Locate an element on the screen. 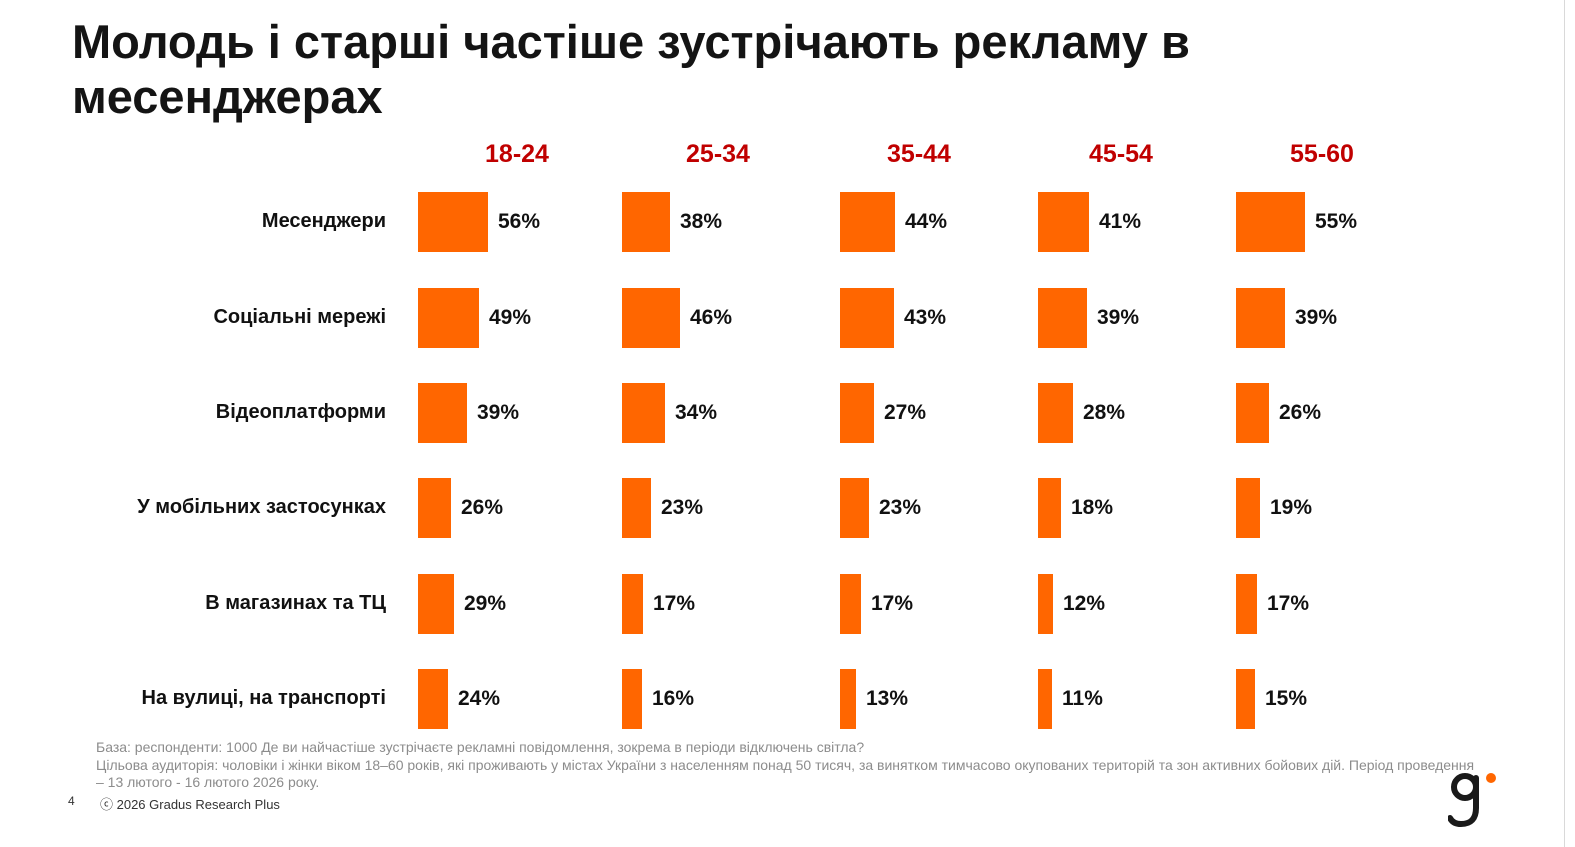 The image size is (1575, 847). value-label-45-54-1: 39% is located at coordinates (1118, 317).